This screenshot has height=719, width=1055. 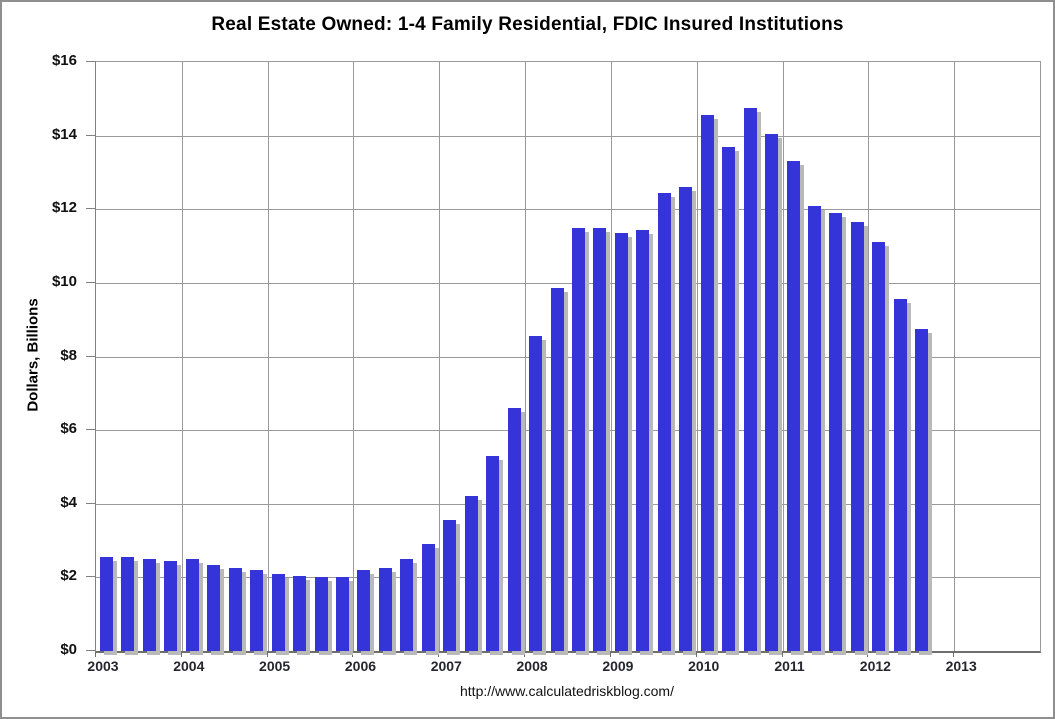 What do you see at coordinates (385, 609) in the screenshot?
I see `bar-2006-q2` at bounding box center [385, 609].